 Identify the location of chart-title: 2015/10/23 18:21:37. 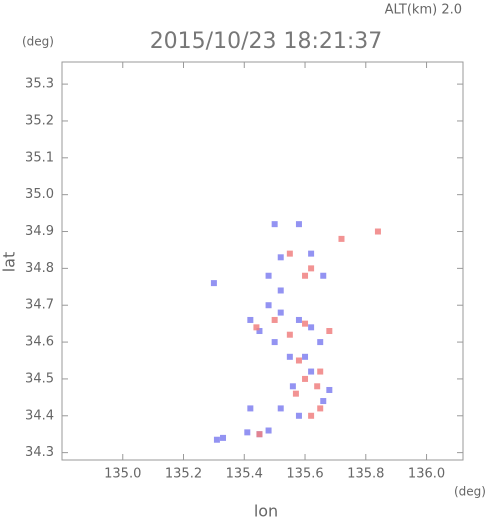
(266, 41).